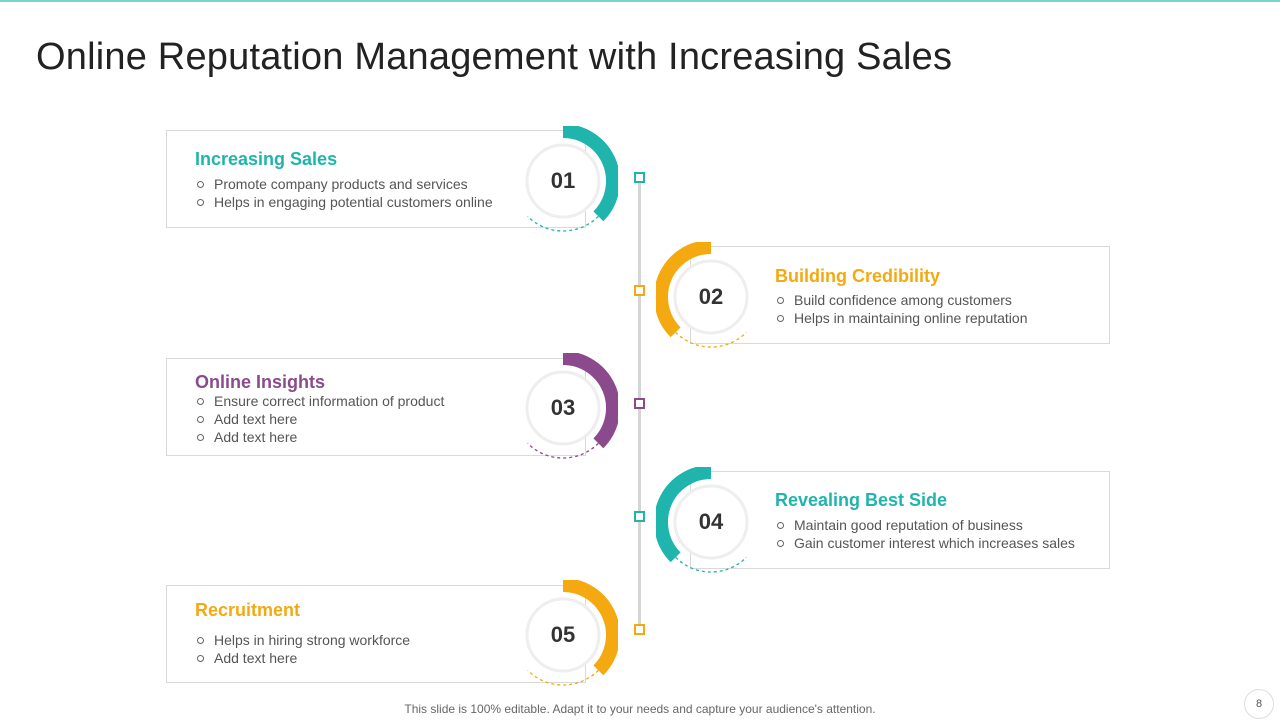 The width and height of the screenshot is (1280, 720). I want to click on step-bullet: Build confidence among customers, so click(901, 300).